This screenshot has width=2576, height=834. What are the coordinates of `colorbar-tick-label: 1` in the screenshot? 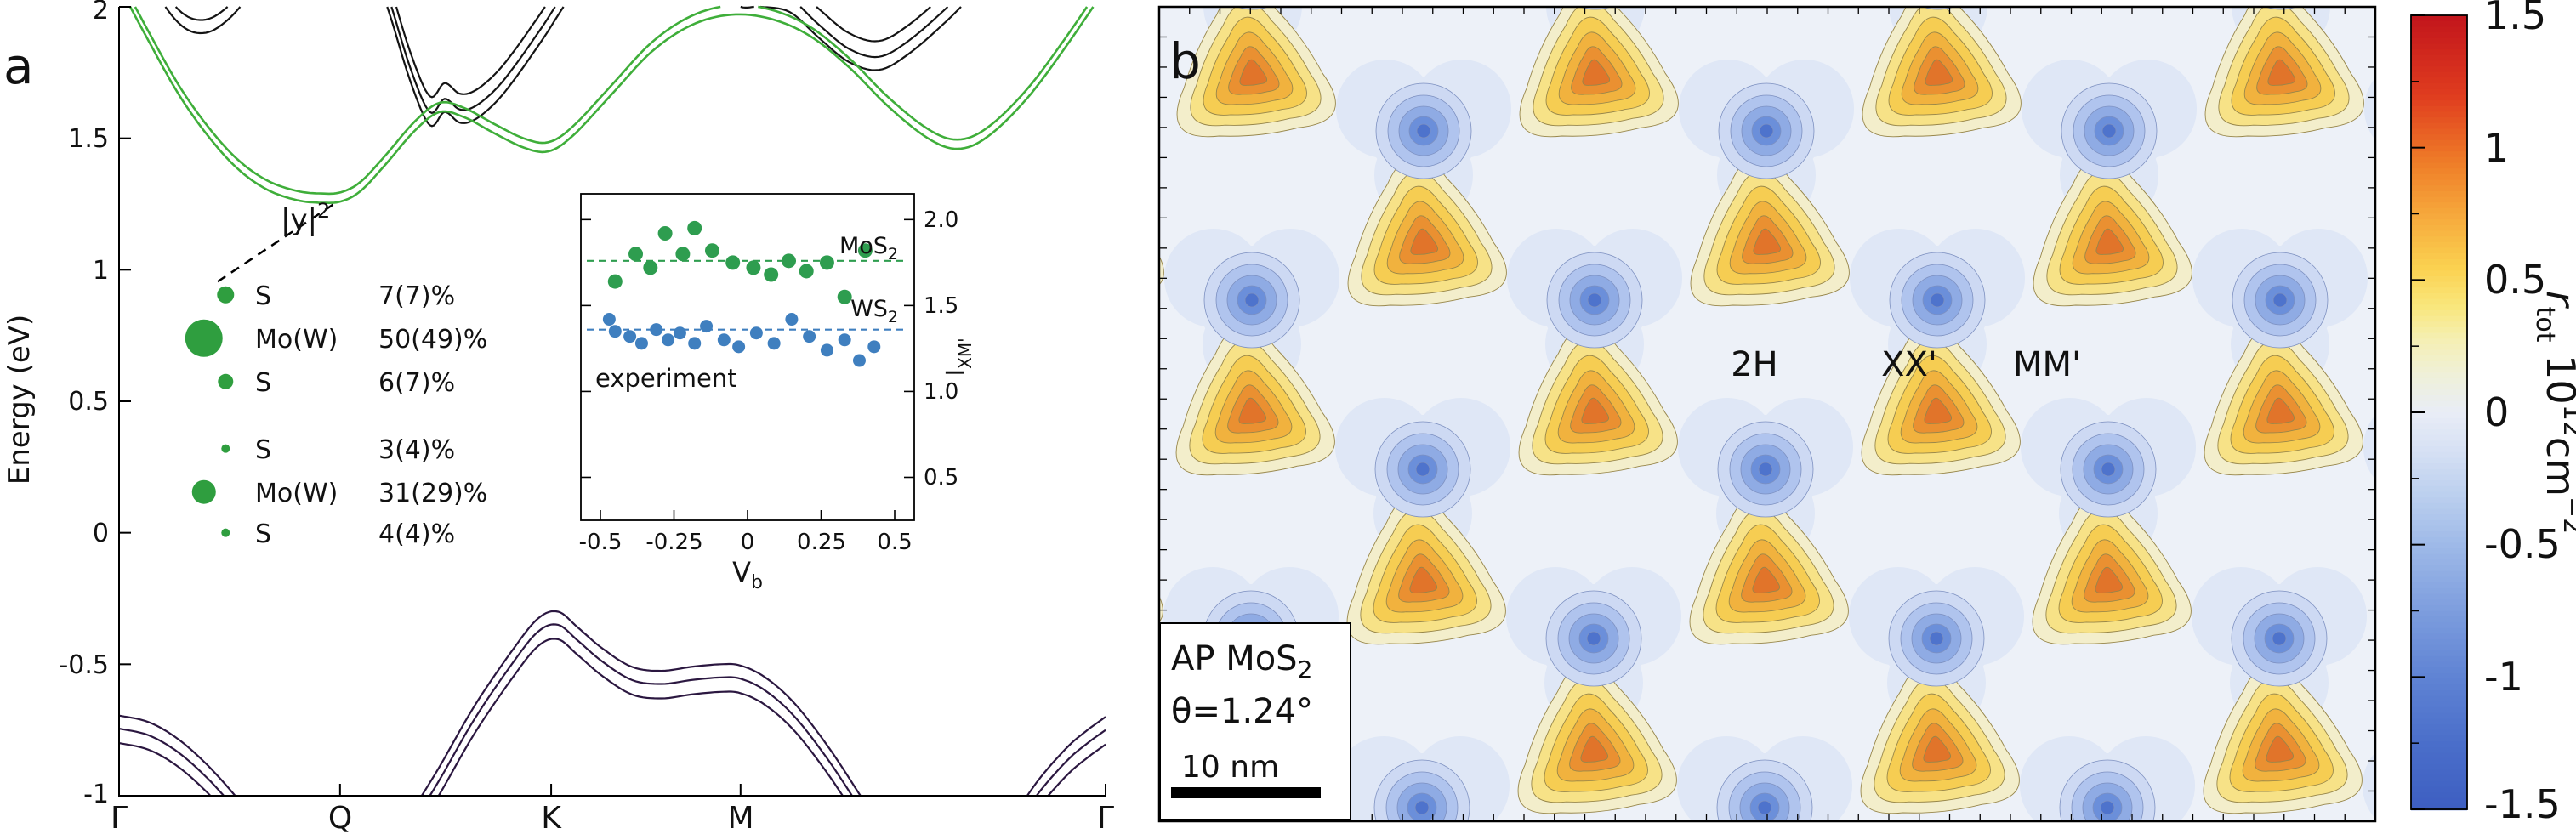 It's located at (2496, 148).